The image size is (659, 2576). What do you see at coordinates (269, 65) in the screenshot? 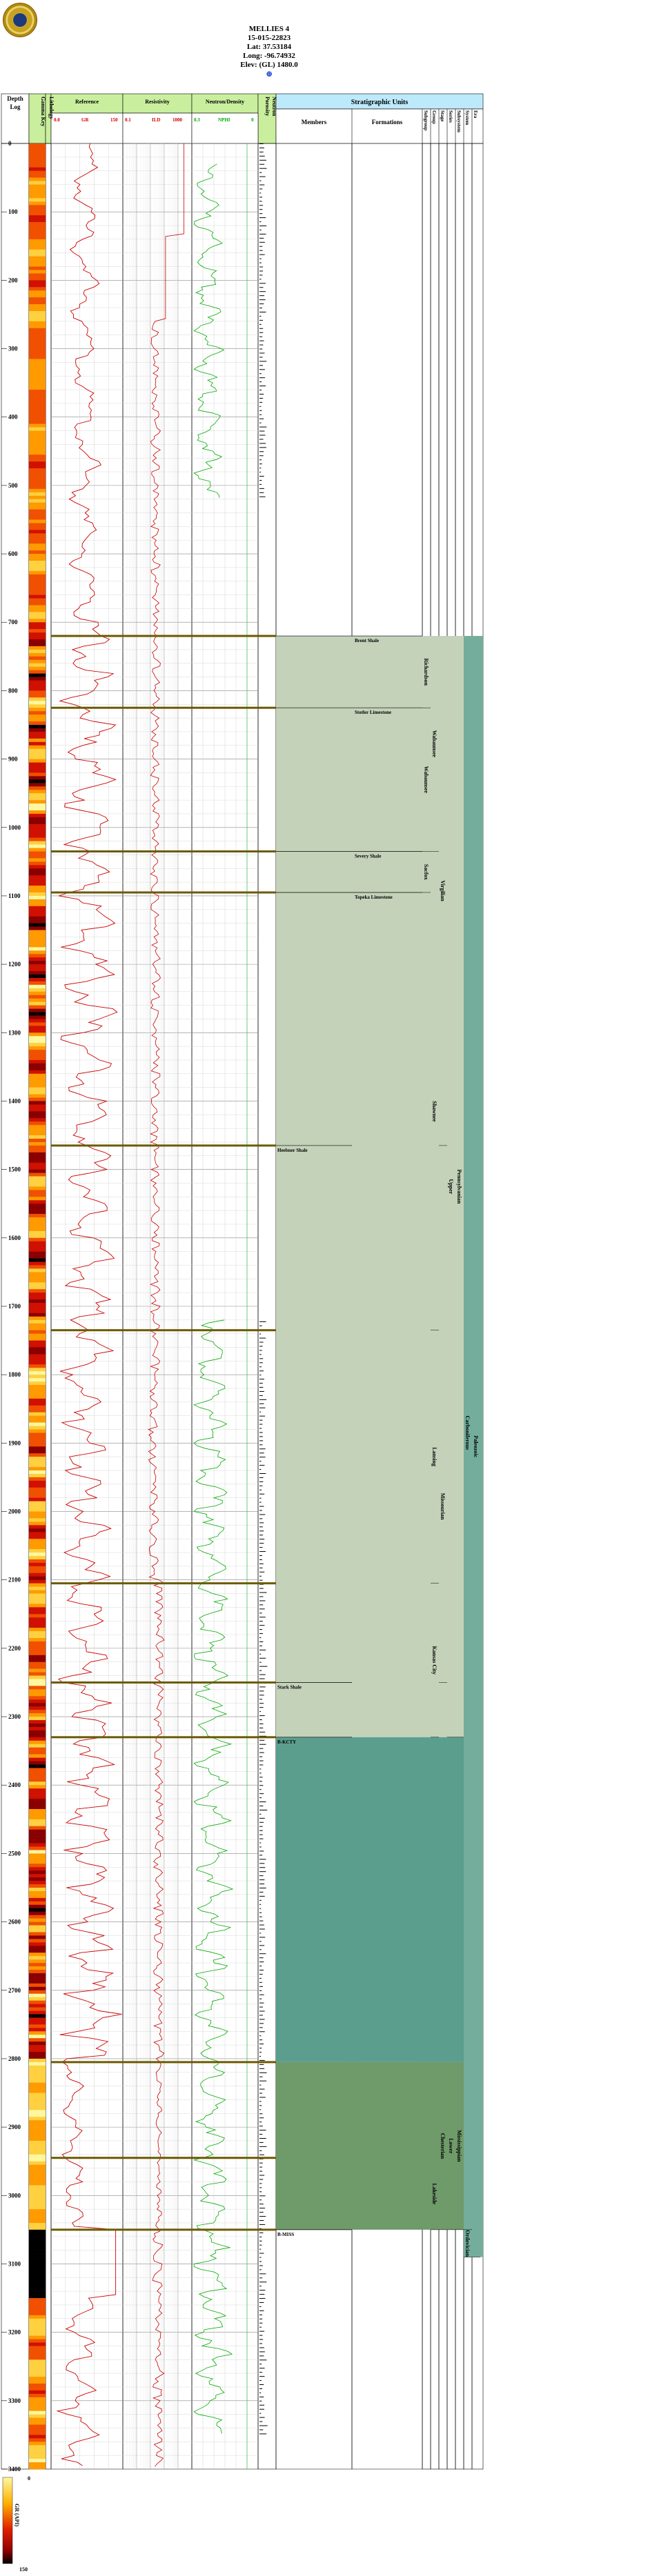
I see `well-elev: Elev: (GL) 1480.0` at bounding box center [269, 65].